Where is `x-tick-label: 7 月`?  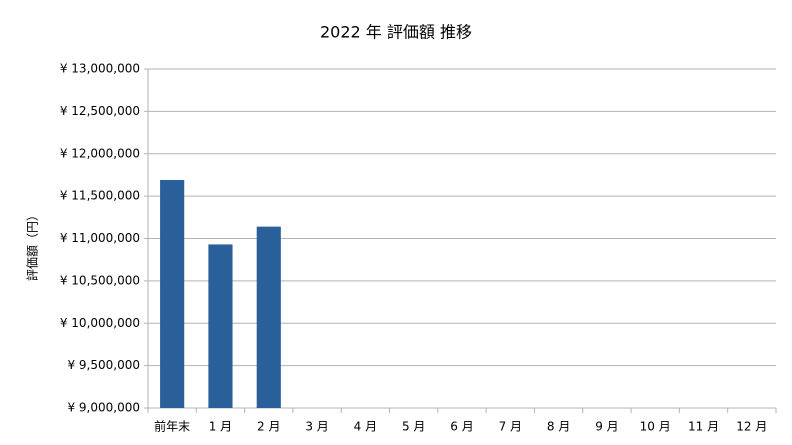 x-tick-label: 7 月 is located at coordinates (510, 427).